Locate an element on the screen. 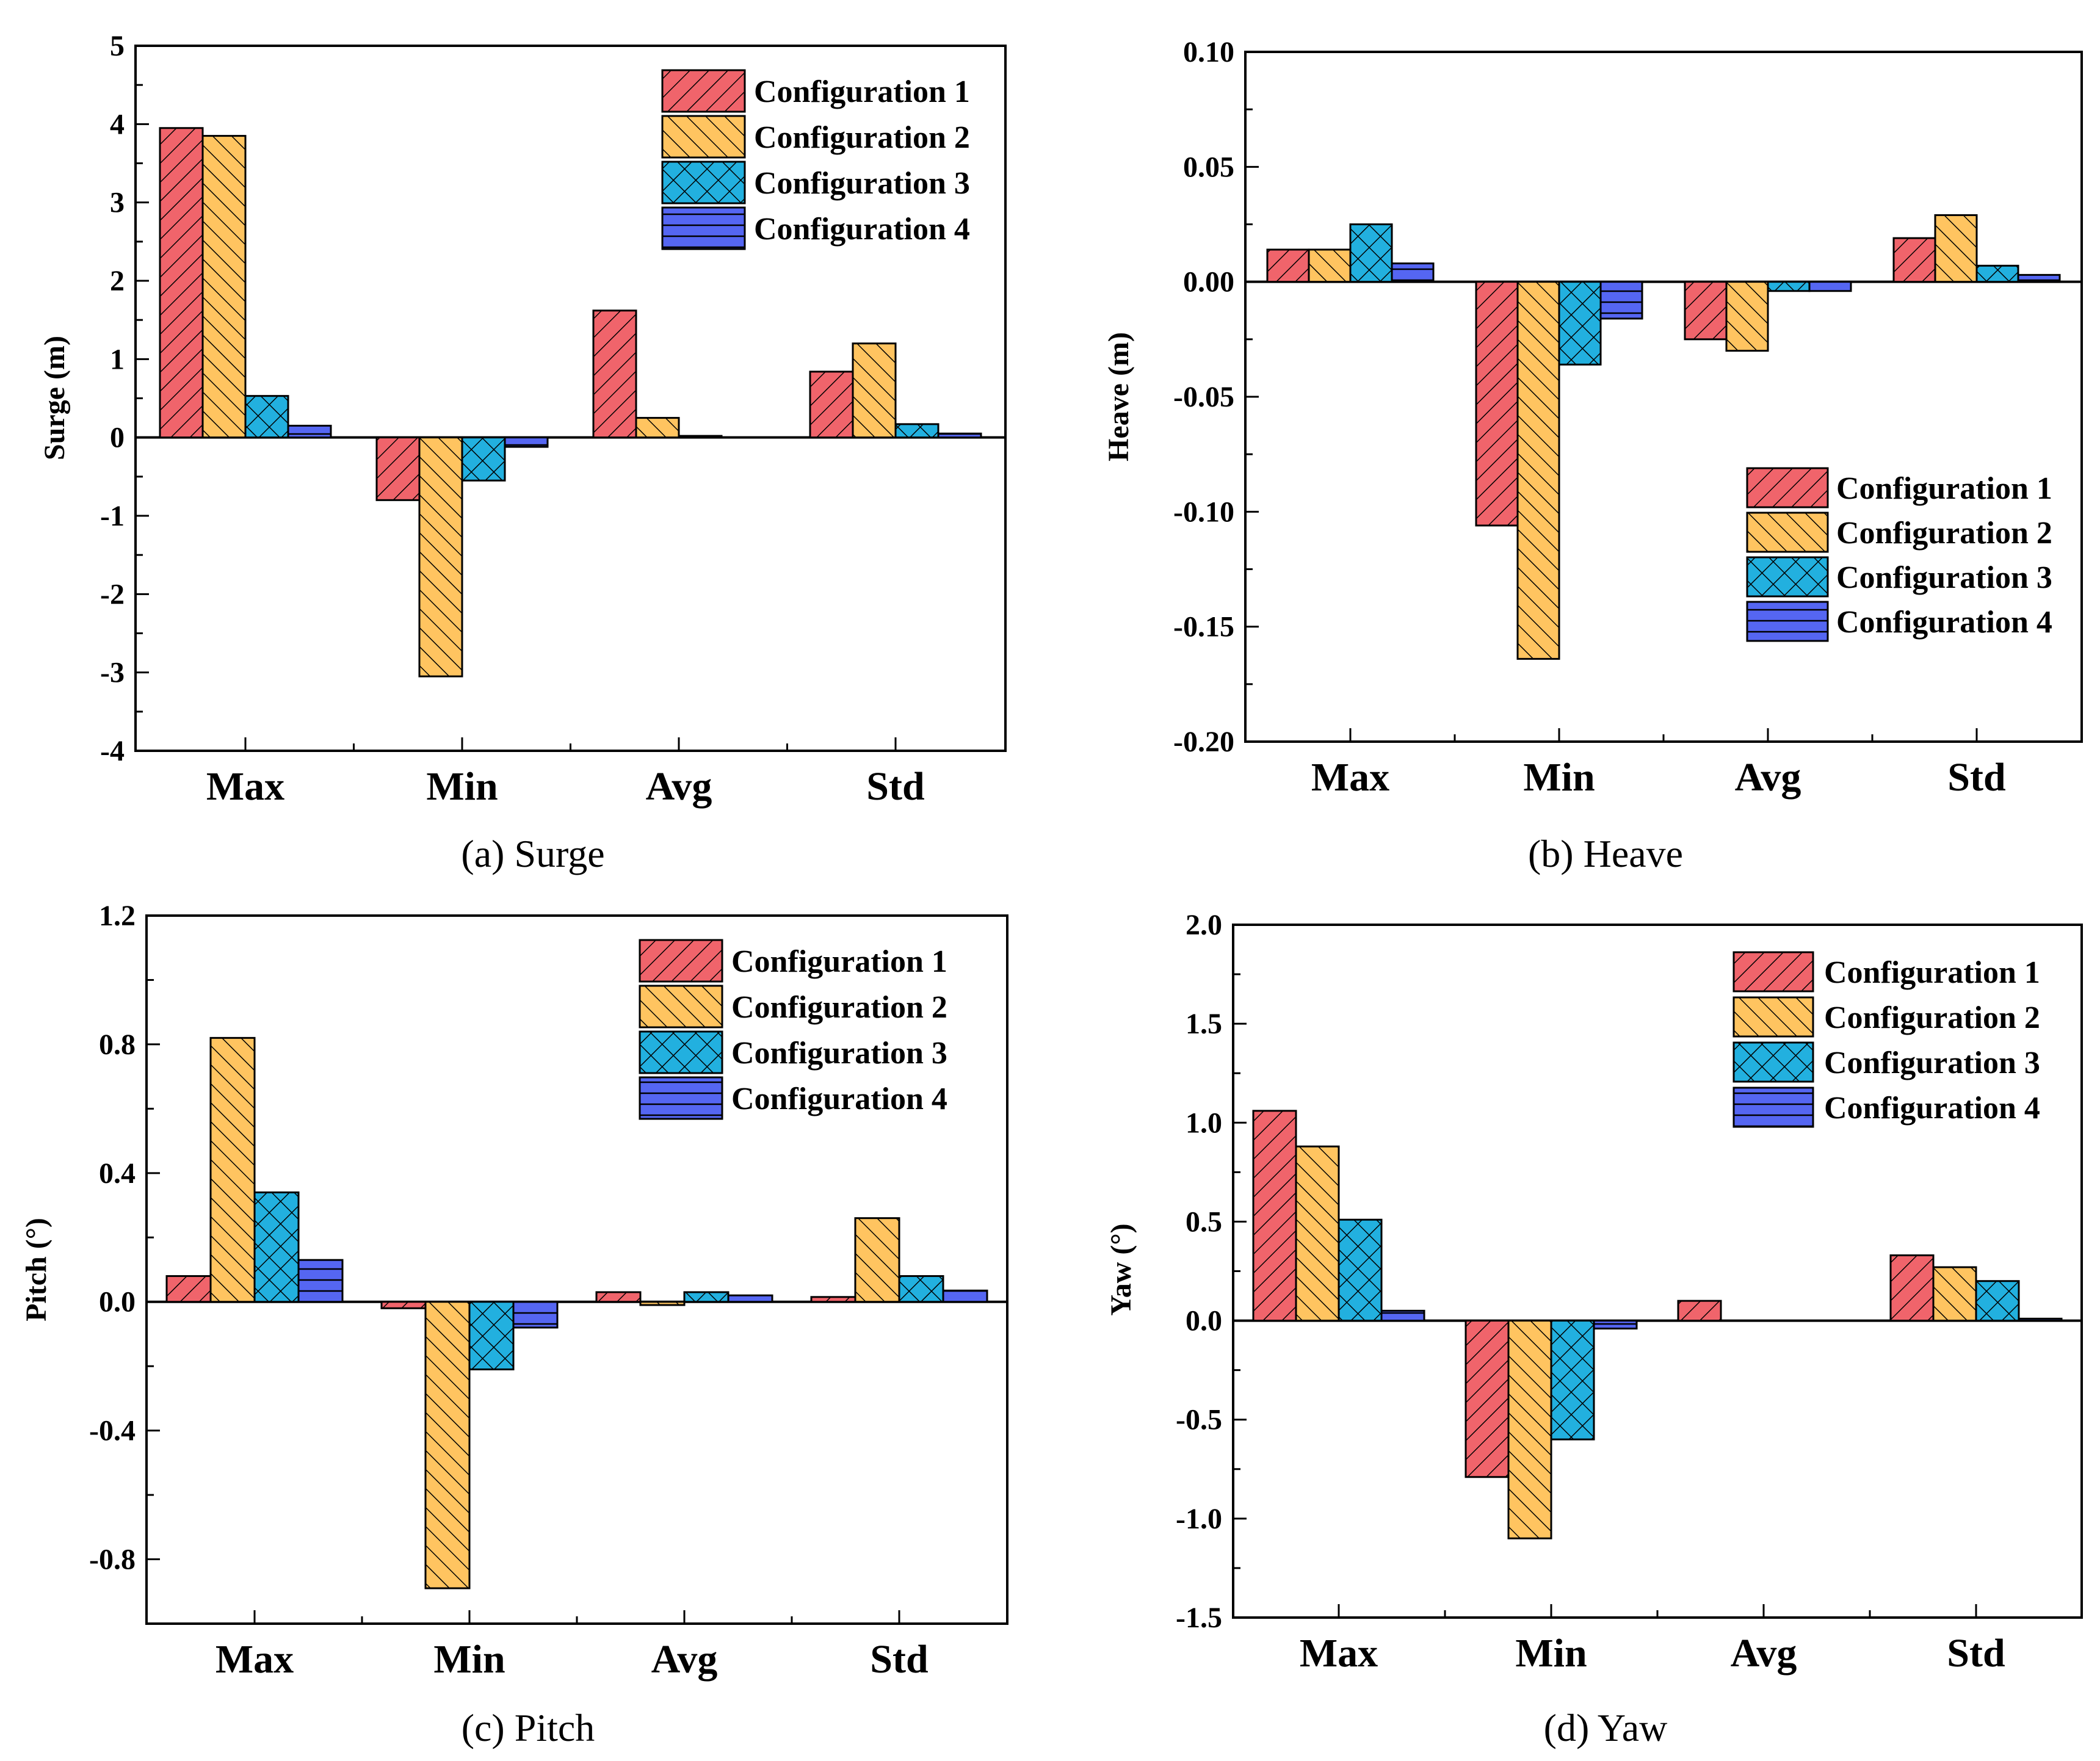 The height and width of the screenshot is (1761, 2100). caption-pitch: (c) Pitch is located at coordinates (528, 1728).